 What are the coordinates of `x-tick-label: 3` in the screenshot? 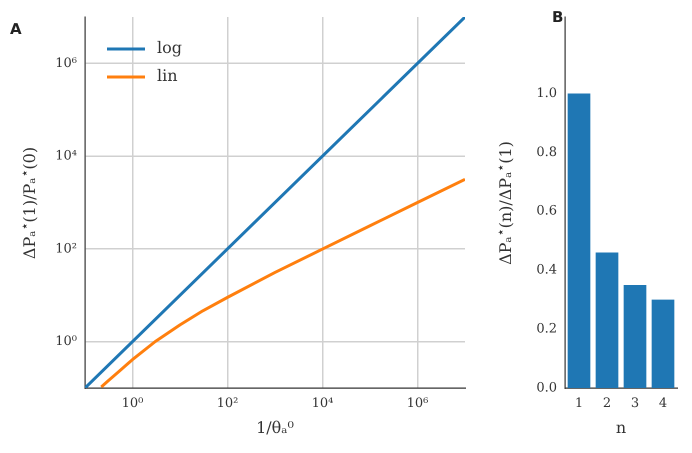 It's located at (635, 404).